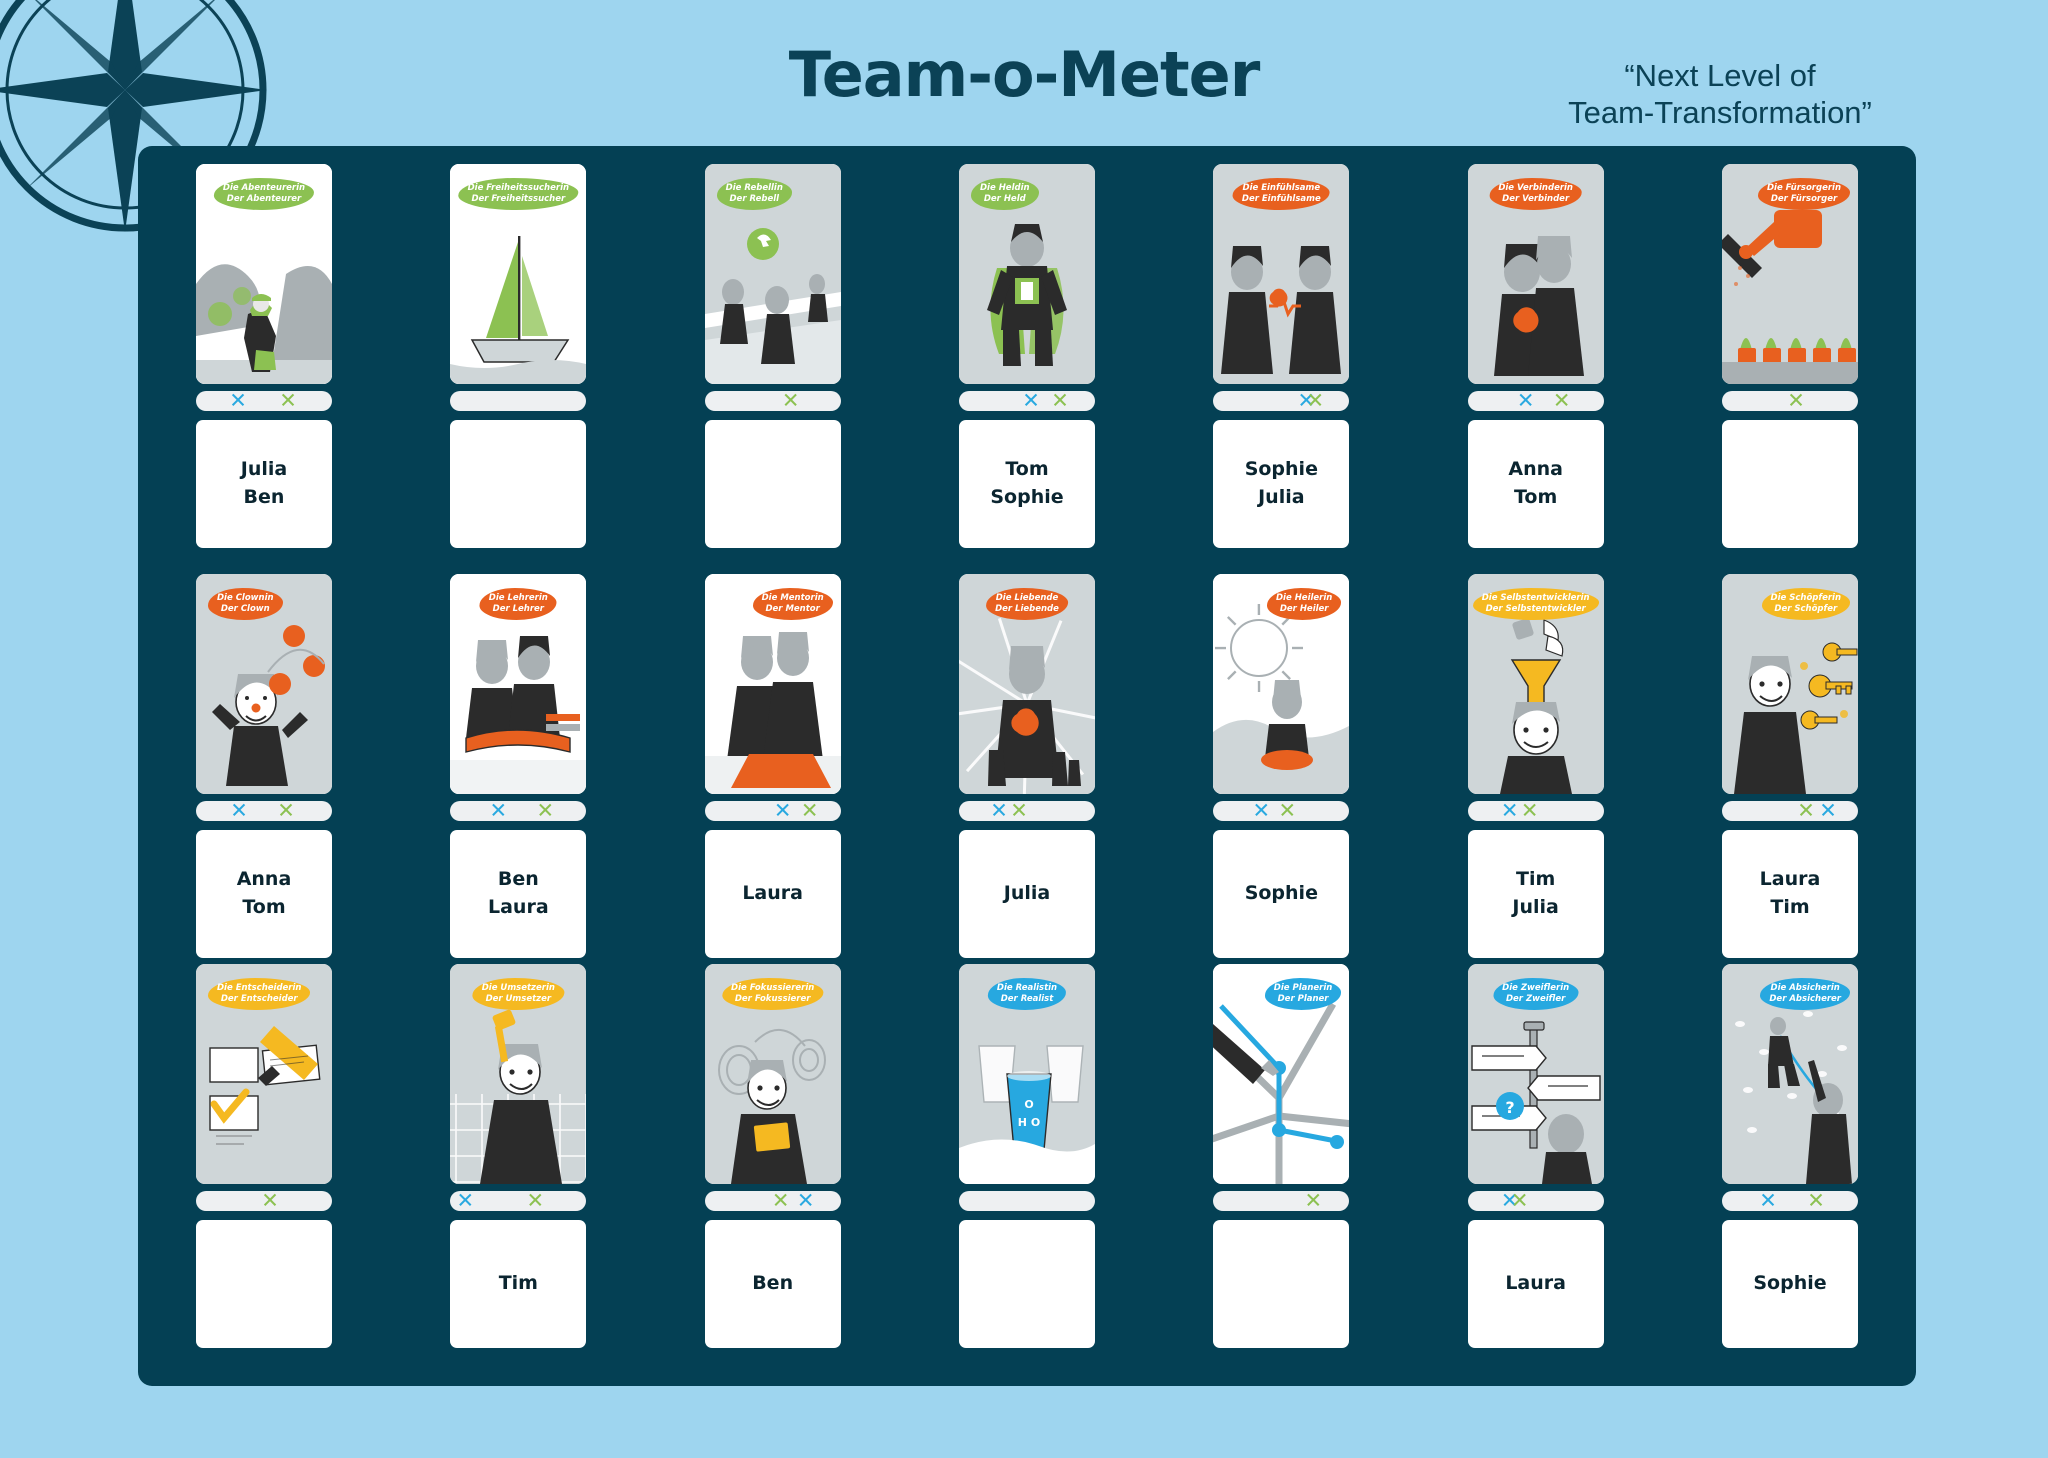 The image size is (2048, 1458). What do you see at coordinates (264, 1074) in the screenshot?
I see `role-card: Die Entscheiderin Der Entscheider` at bounding box center [264, 1074].